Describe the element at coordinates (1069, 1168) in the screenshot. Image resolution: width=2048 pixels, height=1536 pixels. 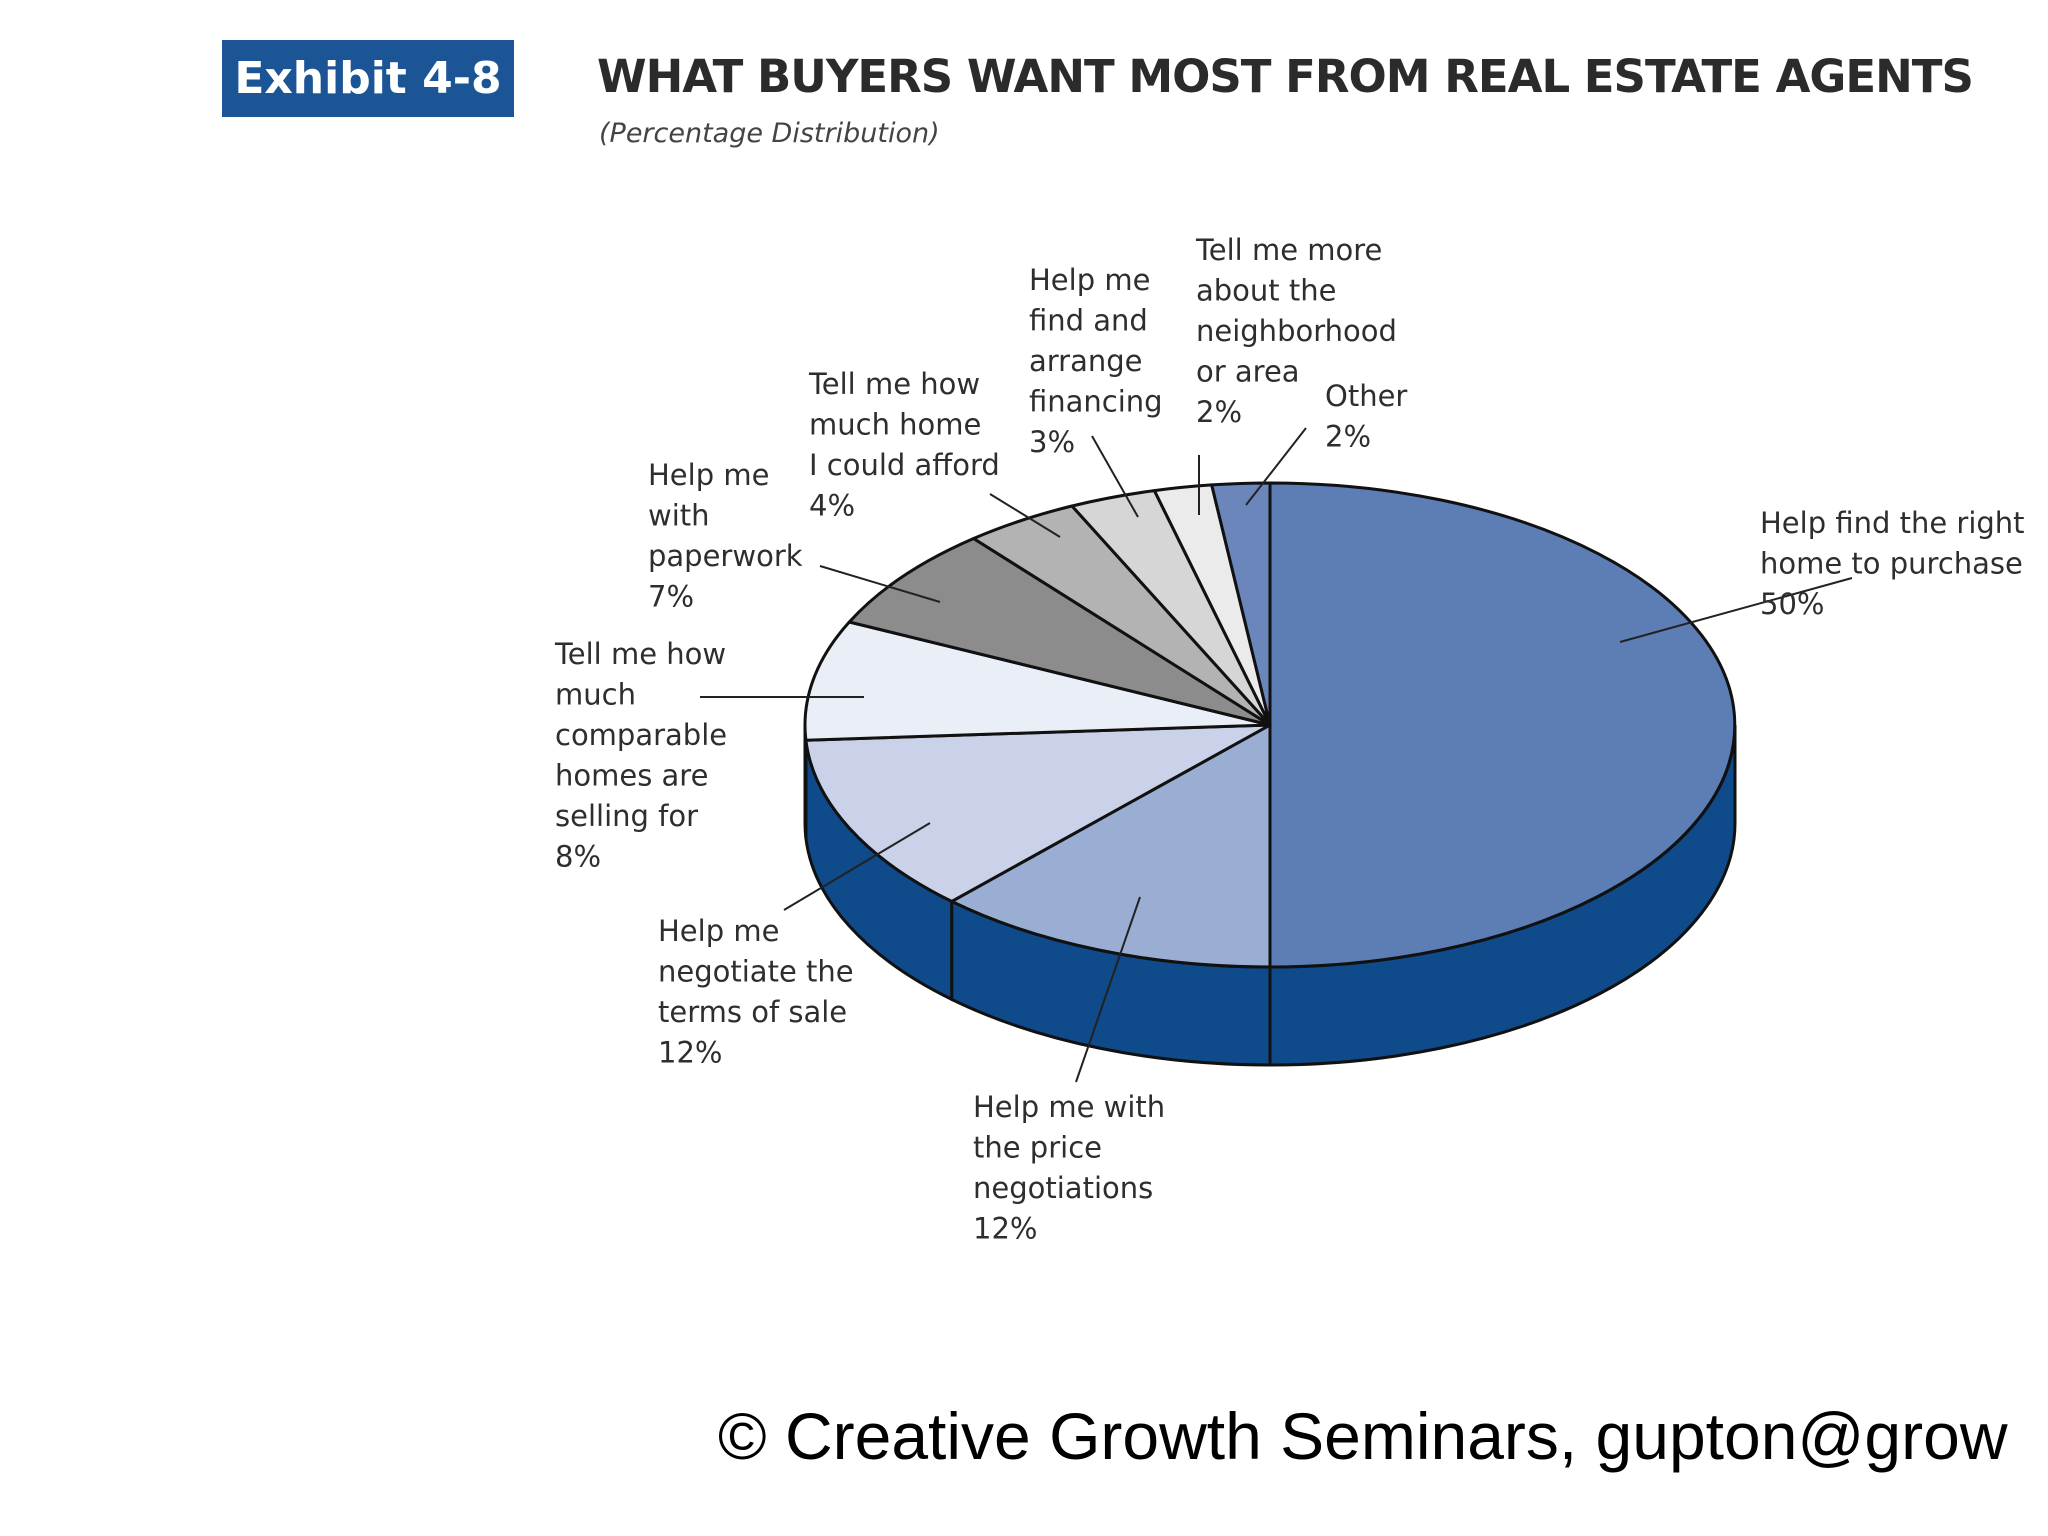
I see `slice-label-1: Help me with the price negotiations 12%` at that location.